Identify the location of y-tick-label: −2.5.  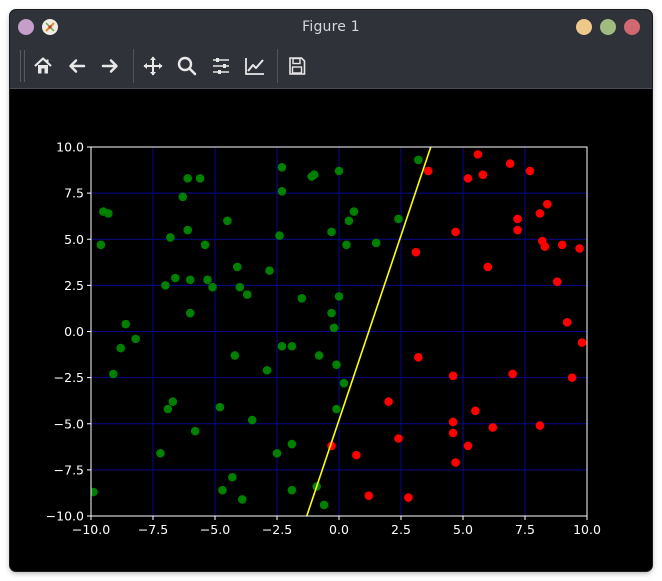
(69, 377).